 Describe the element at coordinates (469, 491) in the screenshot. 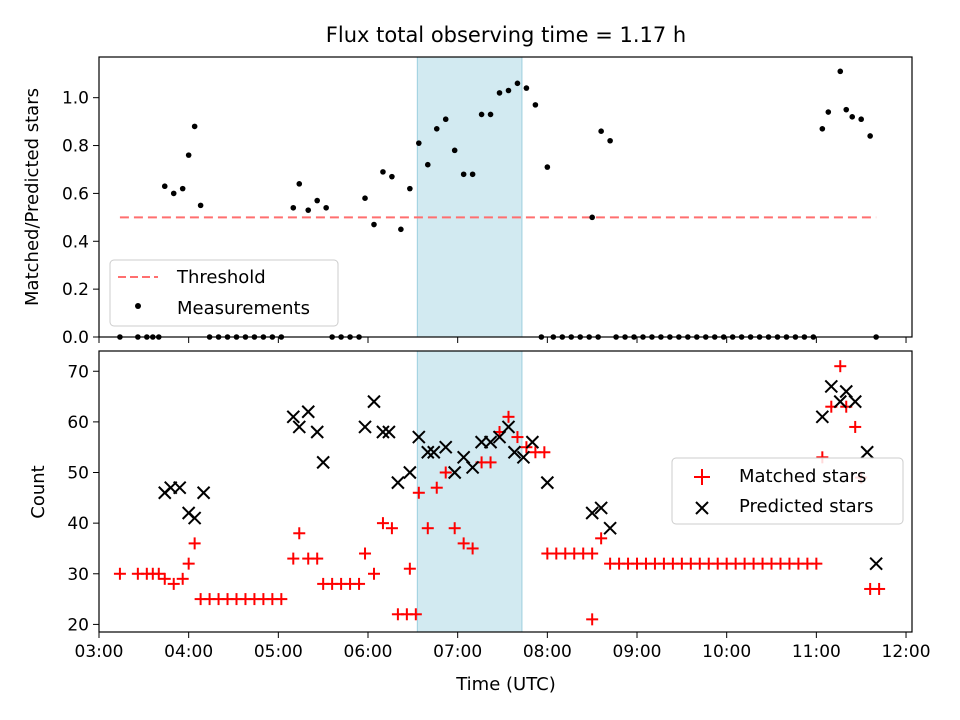

I see `bottom-shaded-span` at that location.